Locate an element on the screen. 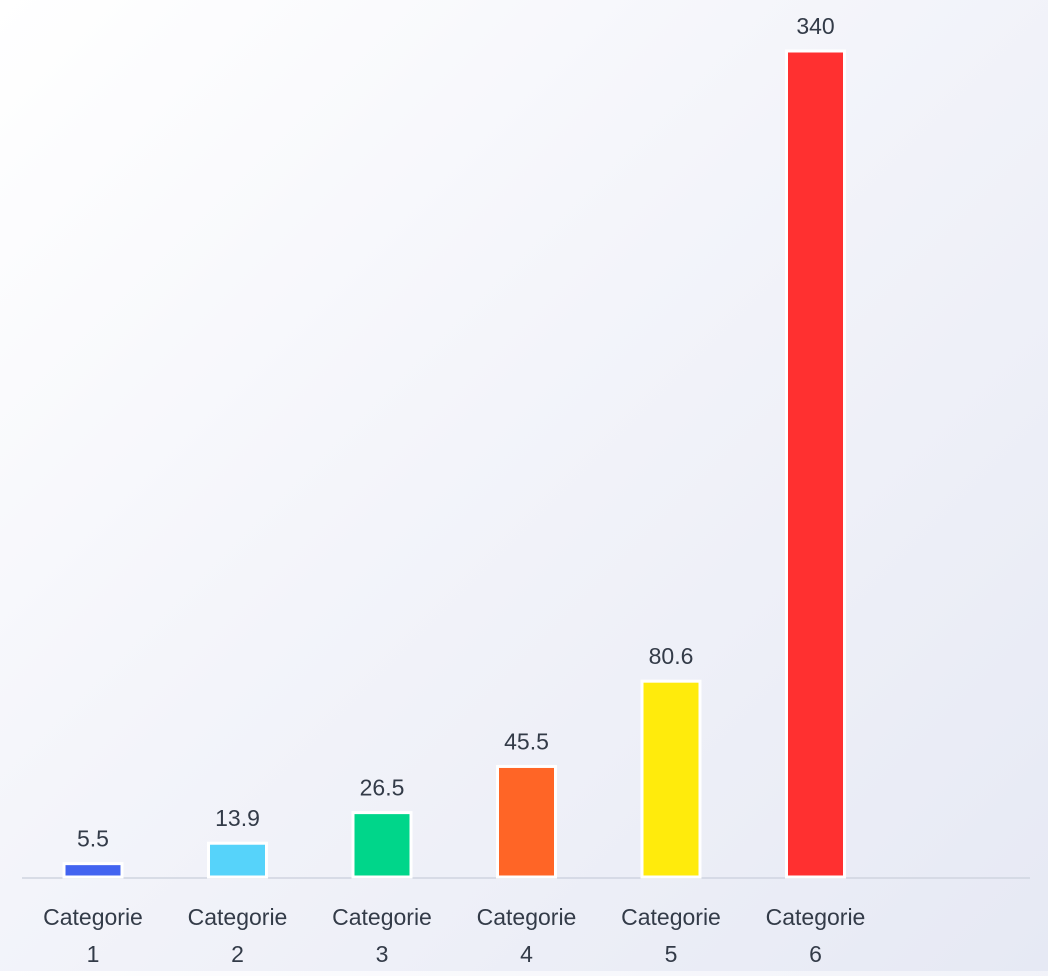  x-tick-label-2-line-1: Categorie is located at coordinates (238, 917).